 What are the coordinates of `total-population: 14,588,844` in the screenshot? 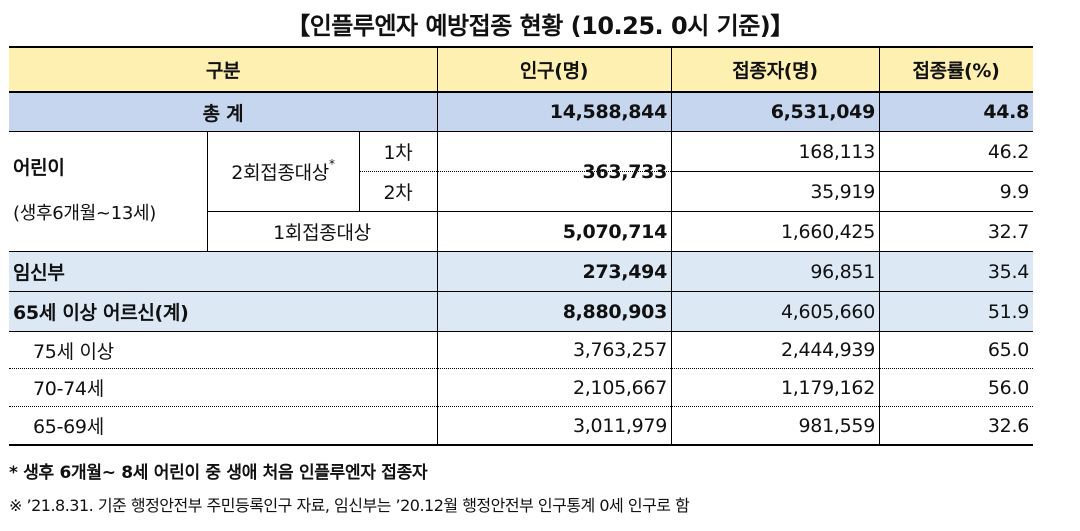 It's located at (608, 112).